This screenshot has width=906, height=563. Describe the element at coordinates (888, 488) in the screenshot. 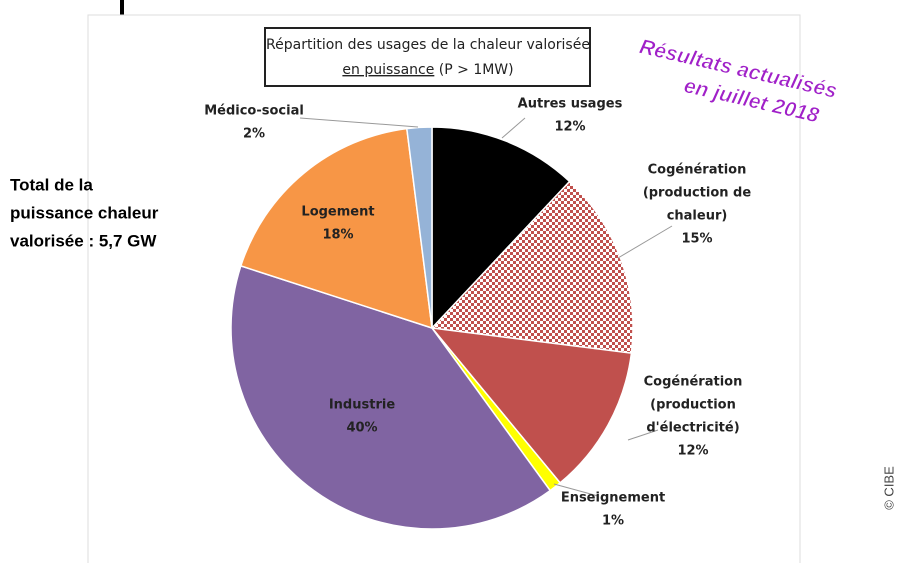

I see `credit: © CIBE` at that location.